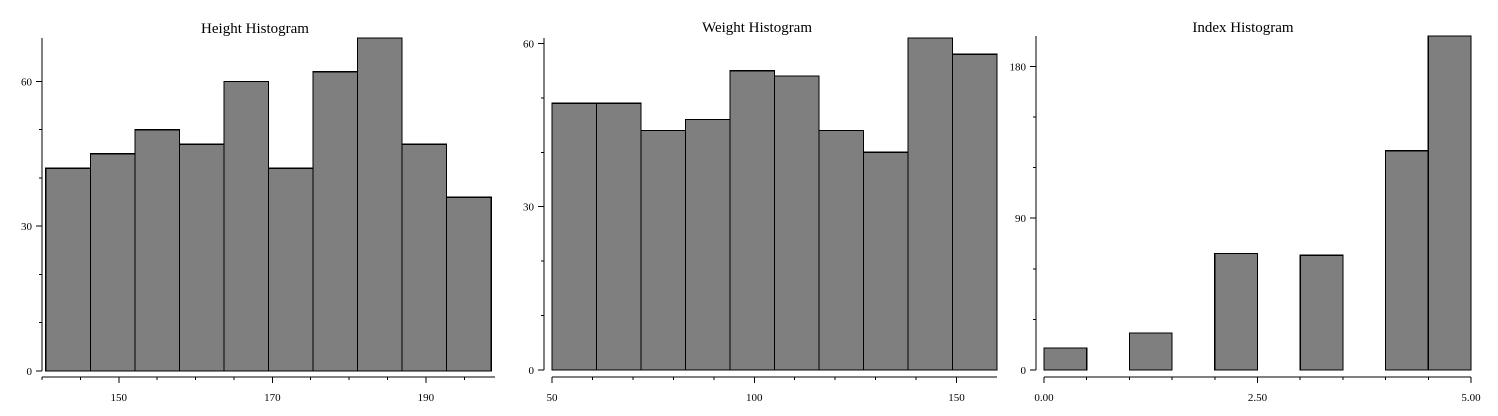 Image resolution: width=1498 pixels, height=416 pixels. I want to click on weight-histogram-y-tick-label: 30, so click(529, 208).